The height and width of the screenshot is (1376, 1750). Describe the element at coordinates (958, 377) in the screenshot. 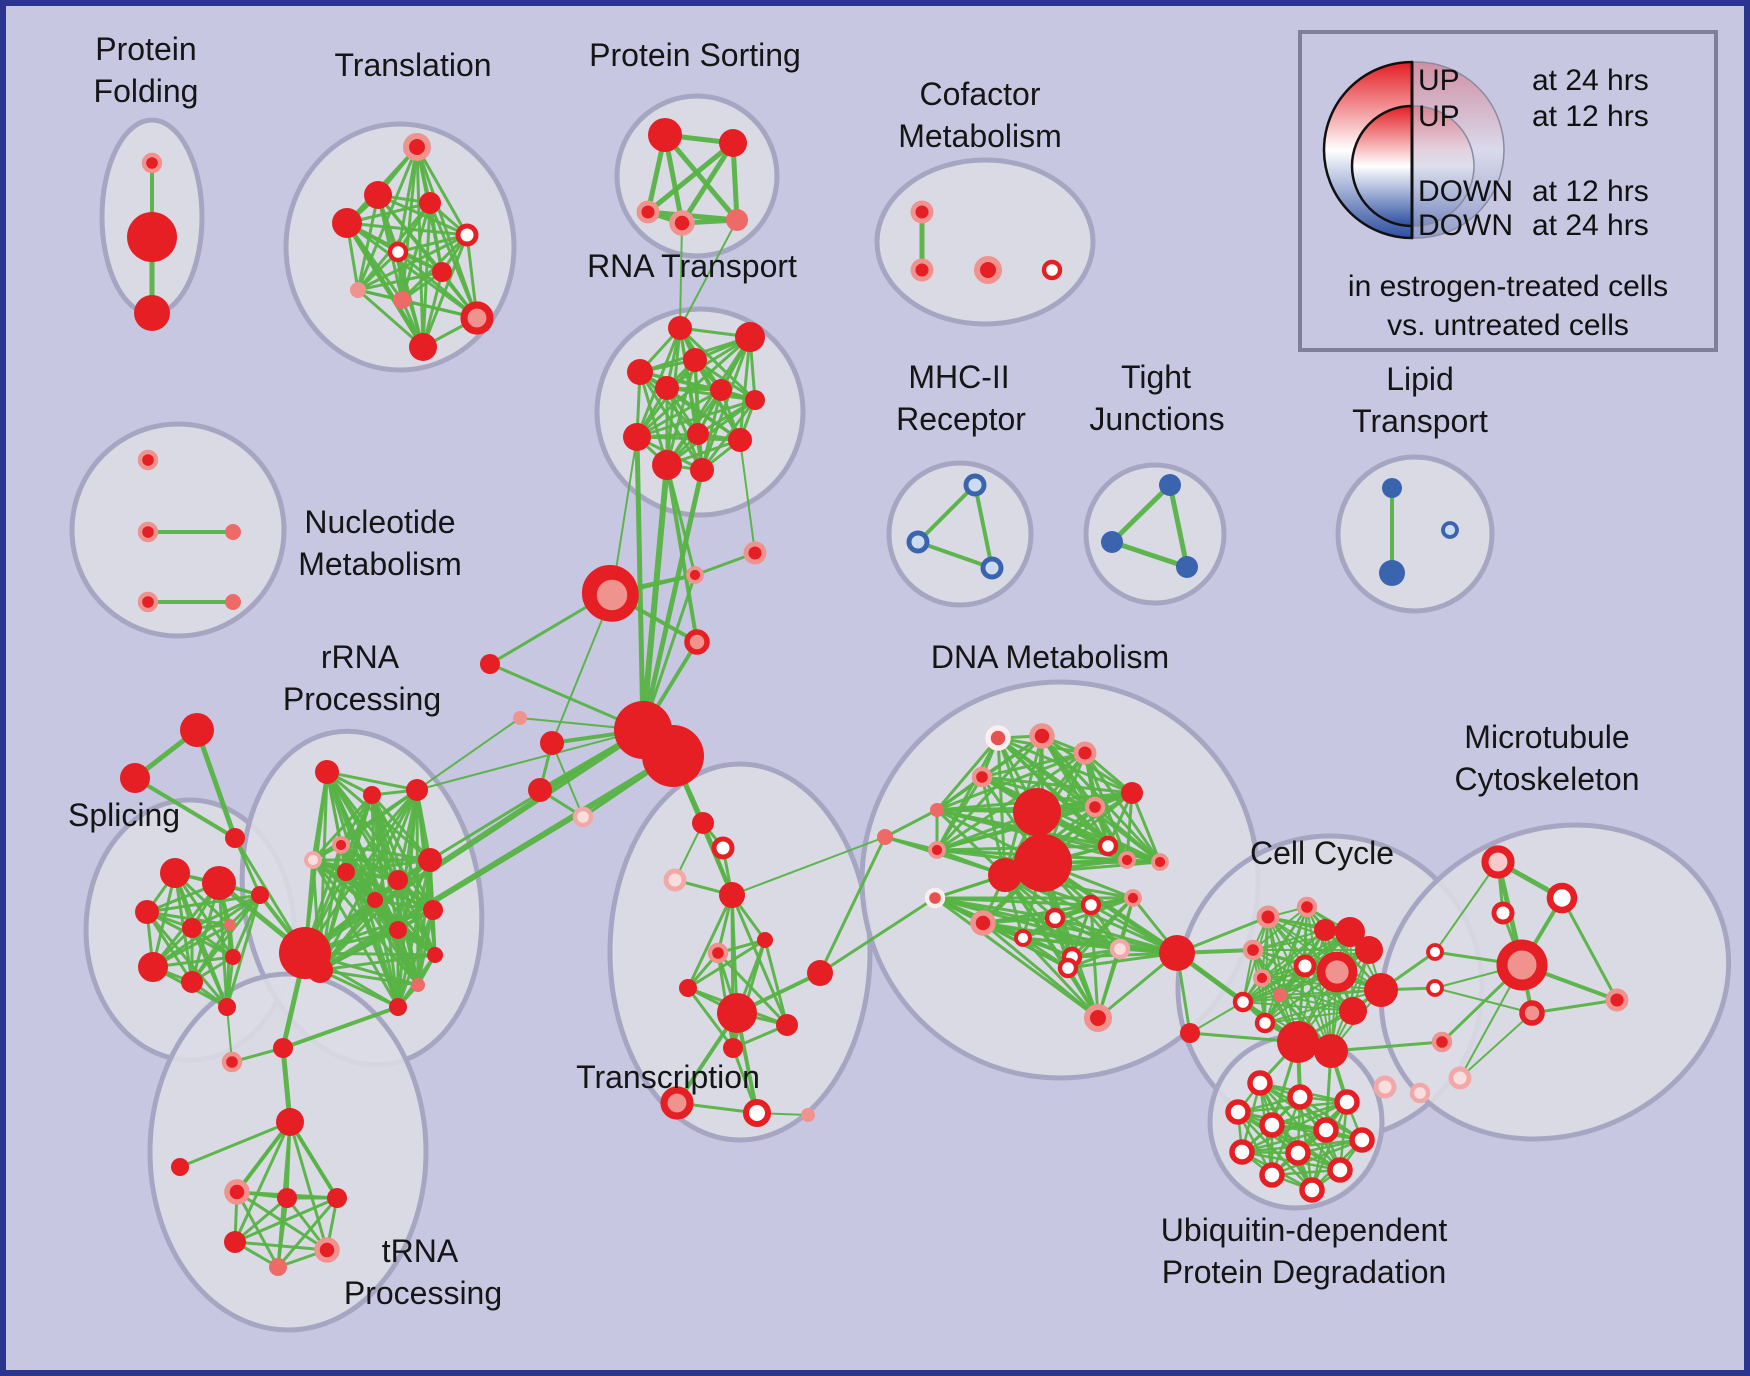

I see `label-mhc-ii: MHC-II` at that location.